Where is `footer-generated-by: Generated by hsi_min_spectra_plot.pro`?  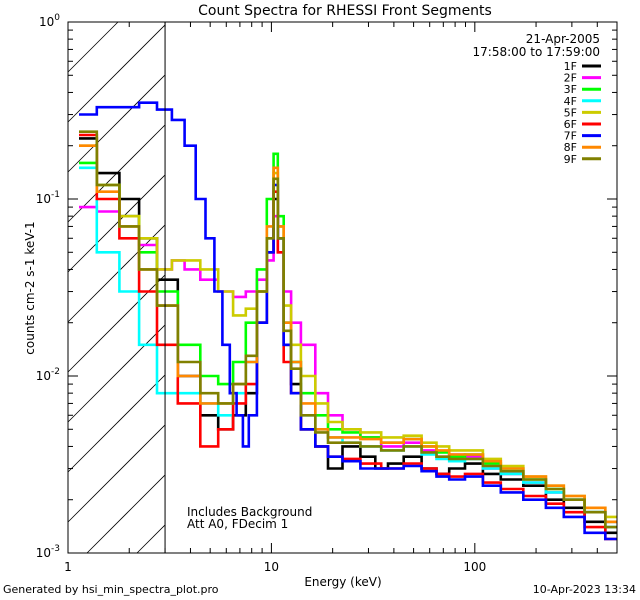
footer-generated-by: Generated by hsi_min_spectra_plot.pro is located at coordinates (111, 589).